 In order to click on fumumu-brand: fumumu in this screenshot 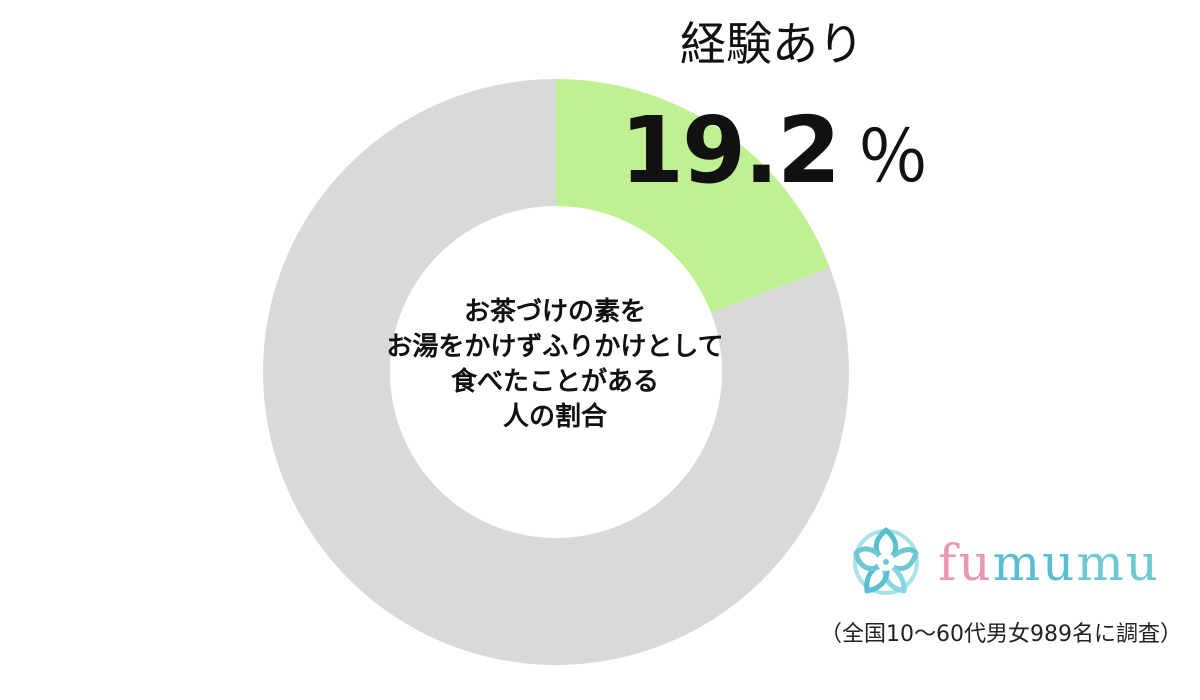, I will do `click(1001, 562)`.